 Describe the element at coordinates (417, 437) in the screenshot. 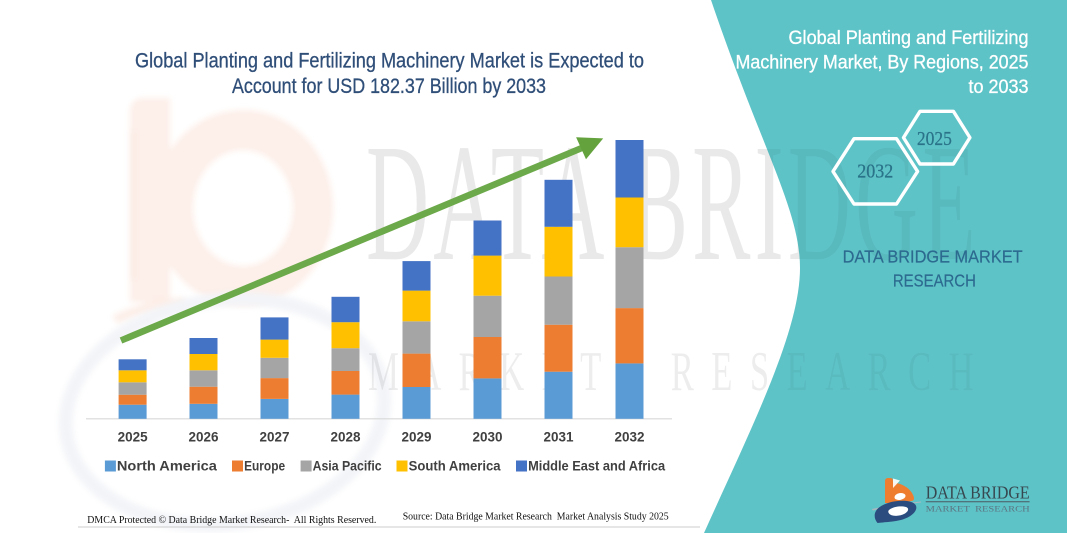

I see `svg-text: 2029` at that location.